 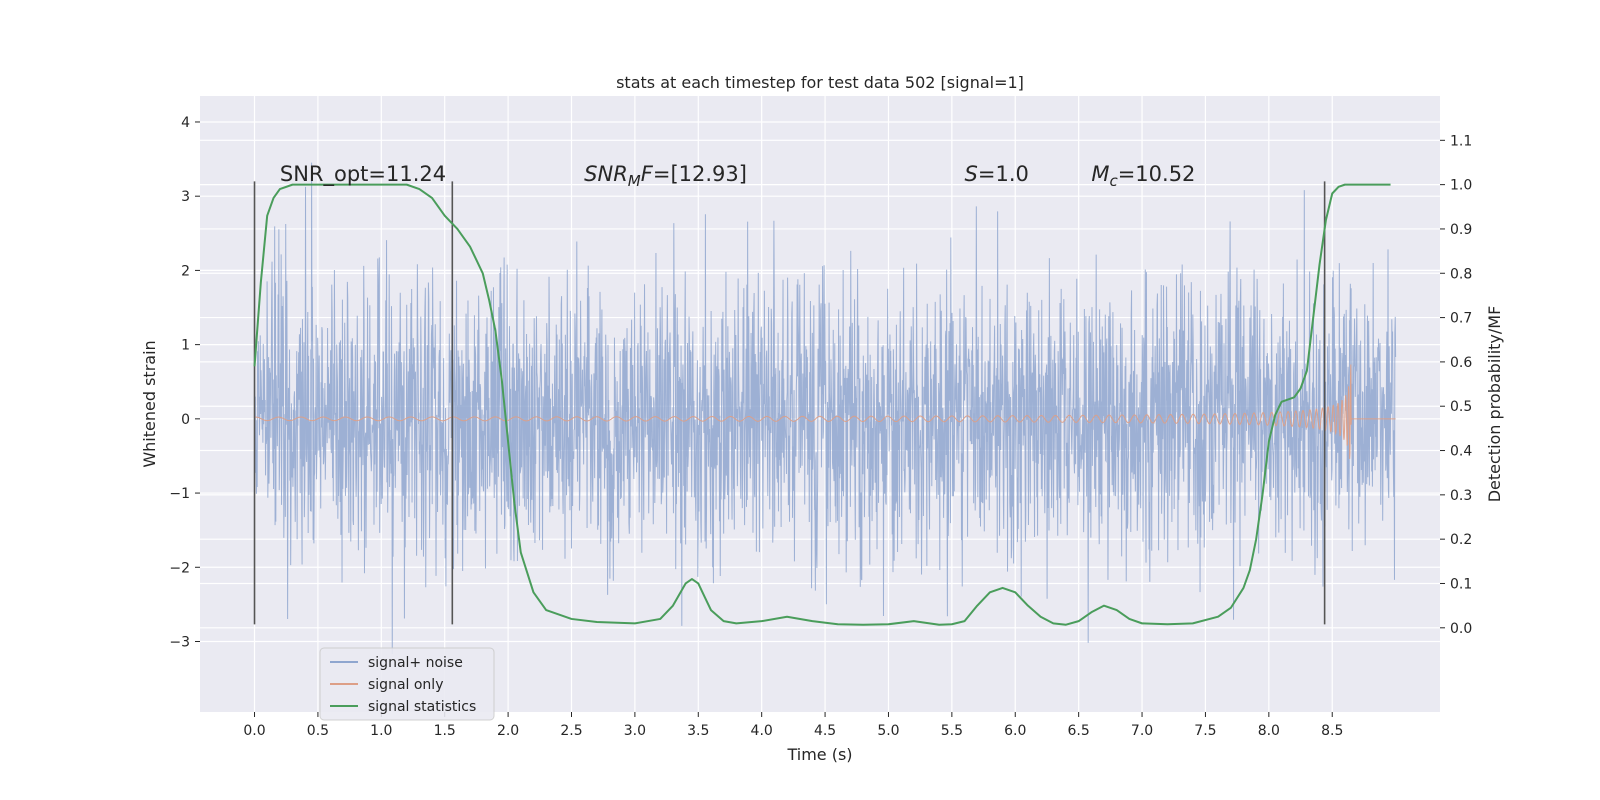 I want to click on legend-label-signal-statistics: signal statistics, so click(x=422, y=707).